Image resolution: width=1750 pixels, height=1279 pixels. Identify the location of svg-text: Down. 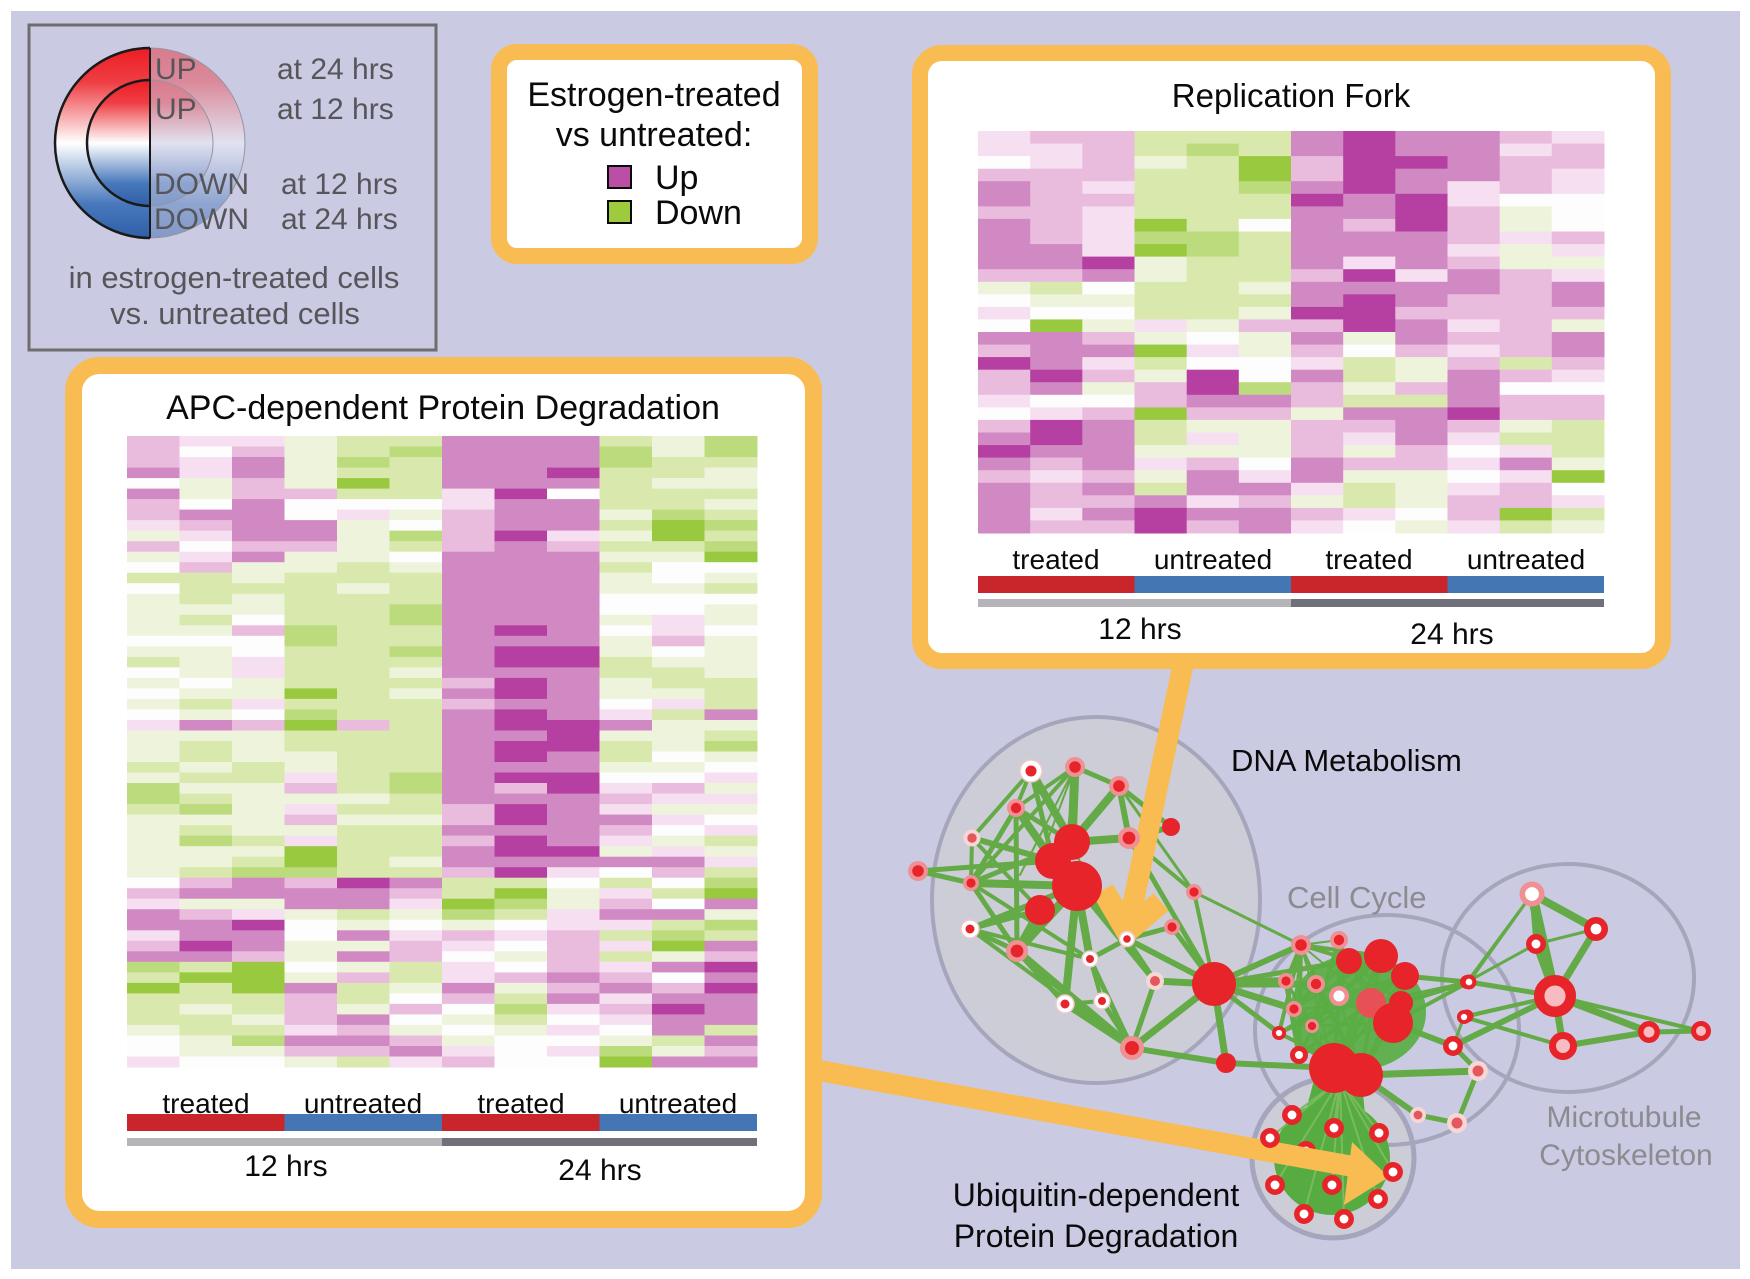
(698, 213).